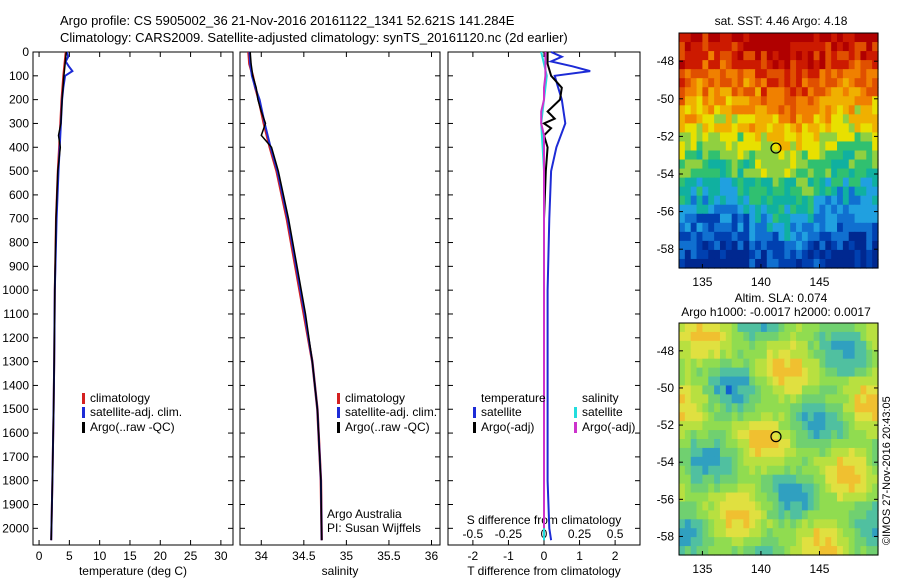 The height and width of the screenshot is (580, 900). Describe the element at coordinates (100, 556) in the screenshot. I see `x-tick-label: 10` at that location.